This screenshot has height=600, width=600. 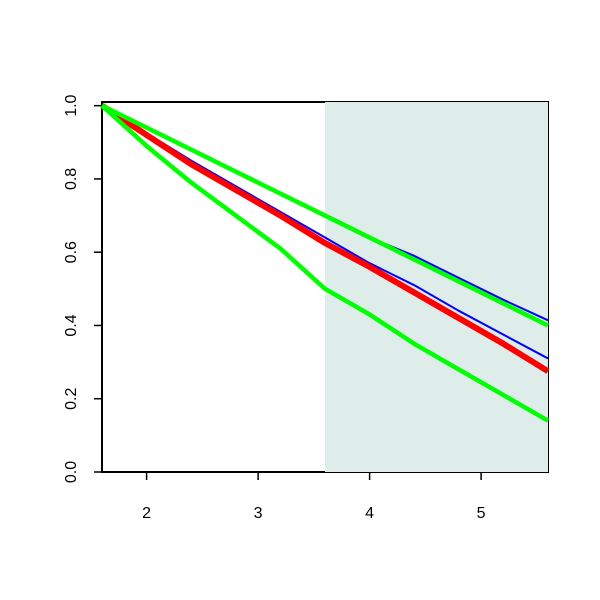 What do you see at coordinates (71, 179) in the screenshot?
I see `y-tick-label: 0.8` at bounding box center [71, 179].